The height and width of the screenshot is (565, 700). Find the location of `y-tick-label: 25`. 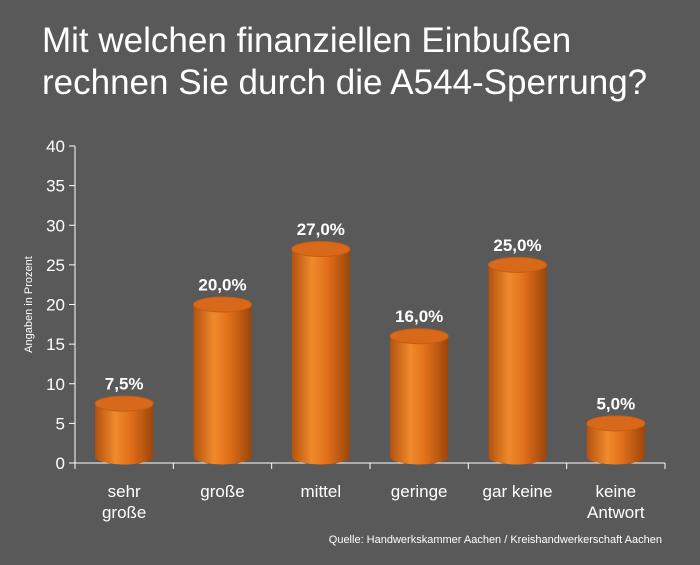

y-tick-label: 25 is located at coordinates (55, 265).